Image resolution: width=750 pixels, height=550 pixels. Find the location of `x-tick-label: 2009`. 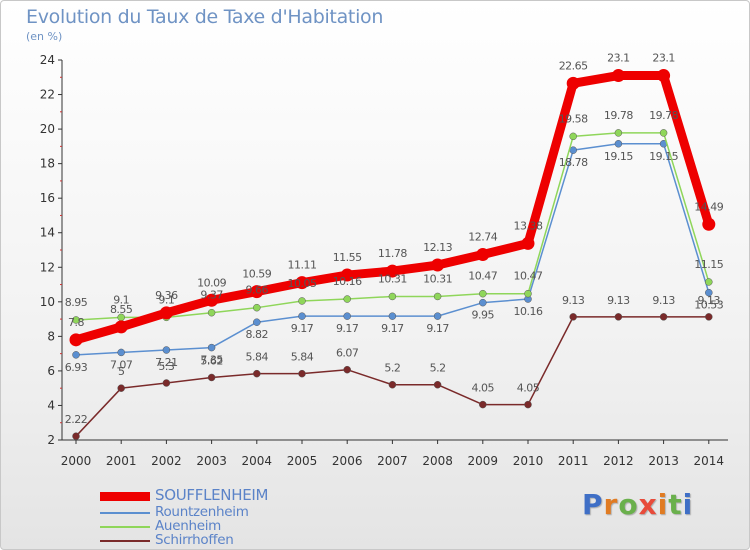

x-tick-label: 2009 is located at coordinates (483, 461).